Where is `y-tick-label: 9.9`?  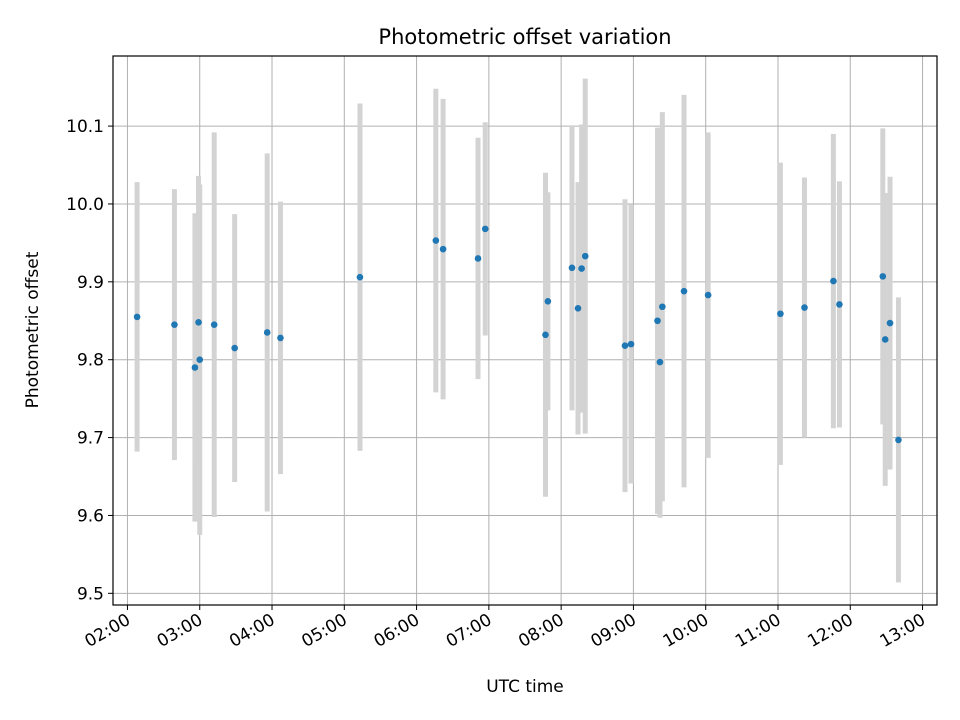
y-tick-label: 9.9 is located at coordinates (90, 283).